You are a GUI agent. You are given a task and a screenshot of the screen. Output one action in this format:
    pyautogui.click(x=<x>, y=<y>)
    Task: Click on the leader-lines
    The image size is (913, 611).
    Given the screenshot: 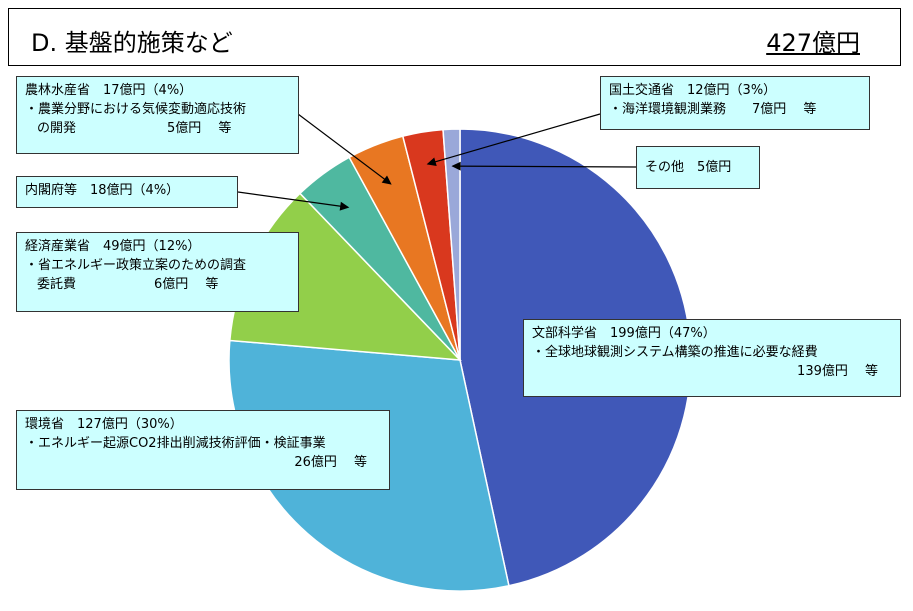 What is the action you would take?
    pyautogui.click(x=437, y=162)
    